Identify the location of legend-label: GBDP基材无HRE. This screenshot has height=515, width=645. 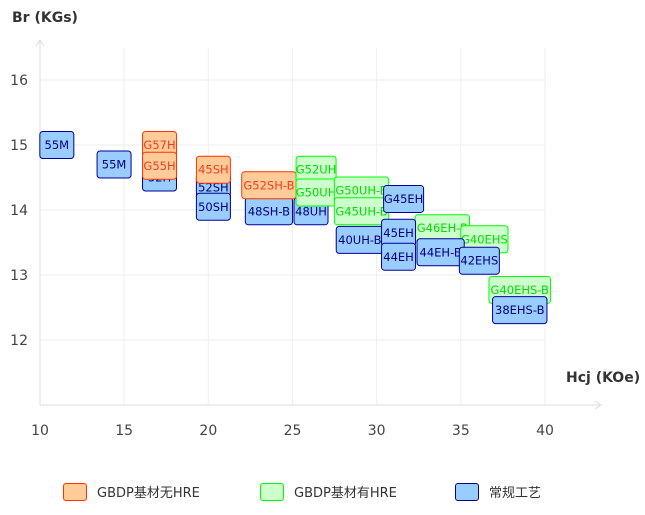
(148, 493).